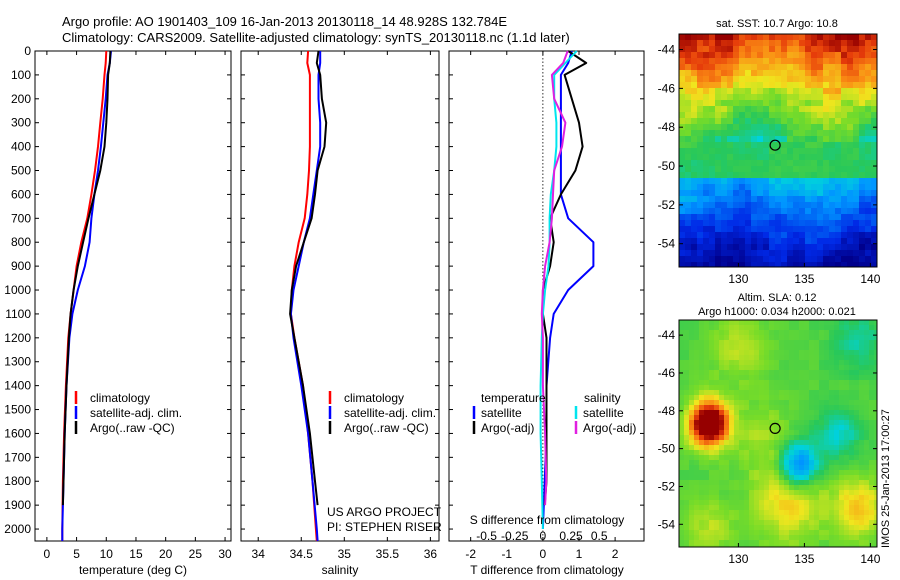  What do you see at coordinates (513, 398) in the screenshot?
I see `legend-title-temperature: temperature` at bounding box center [513, 398].